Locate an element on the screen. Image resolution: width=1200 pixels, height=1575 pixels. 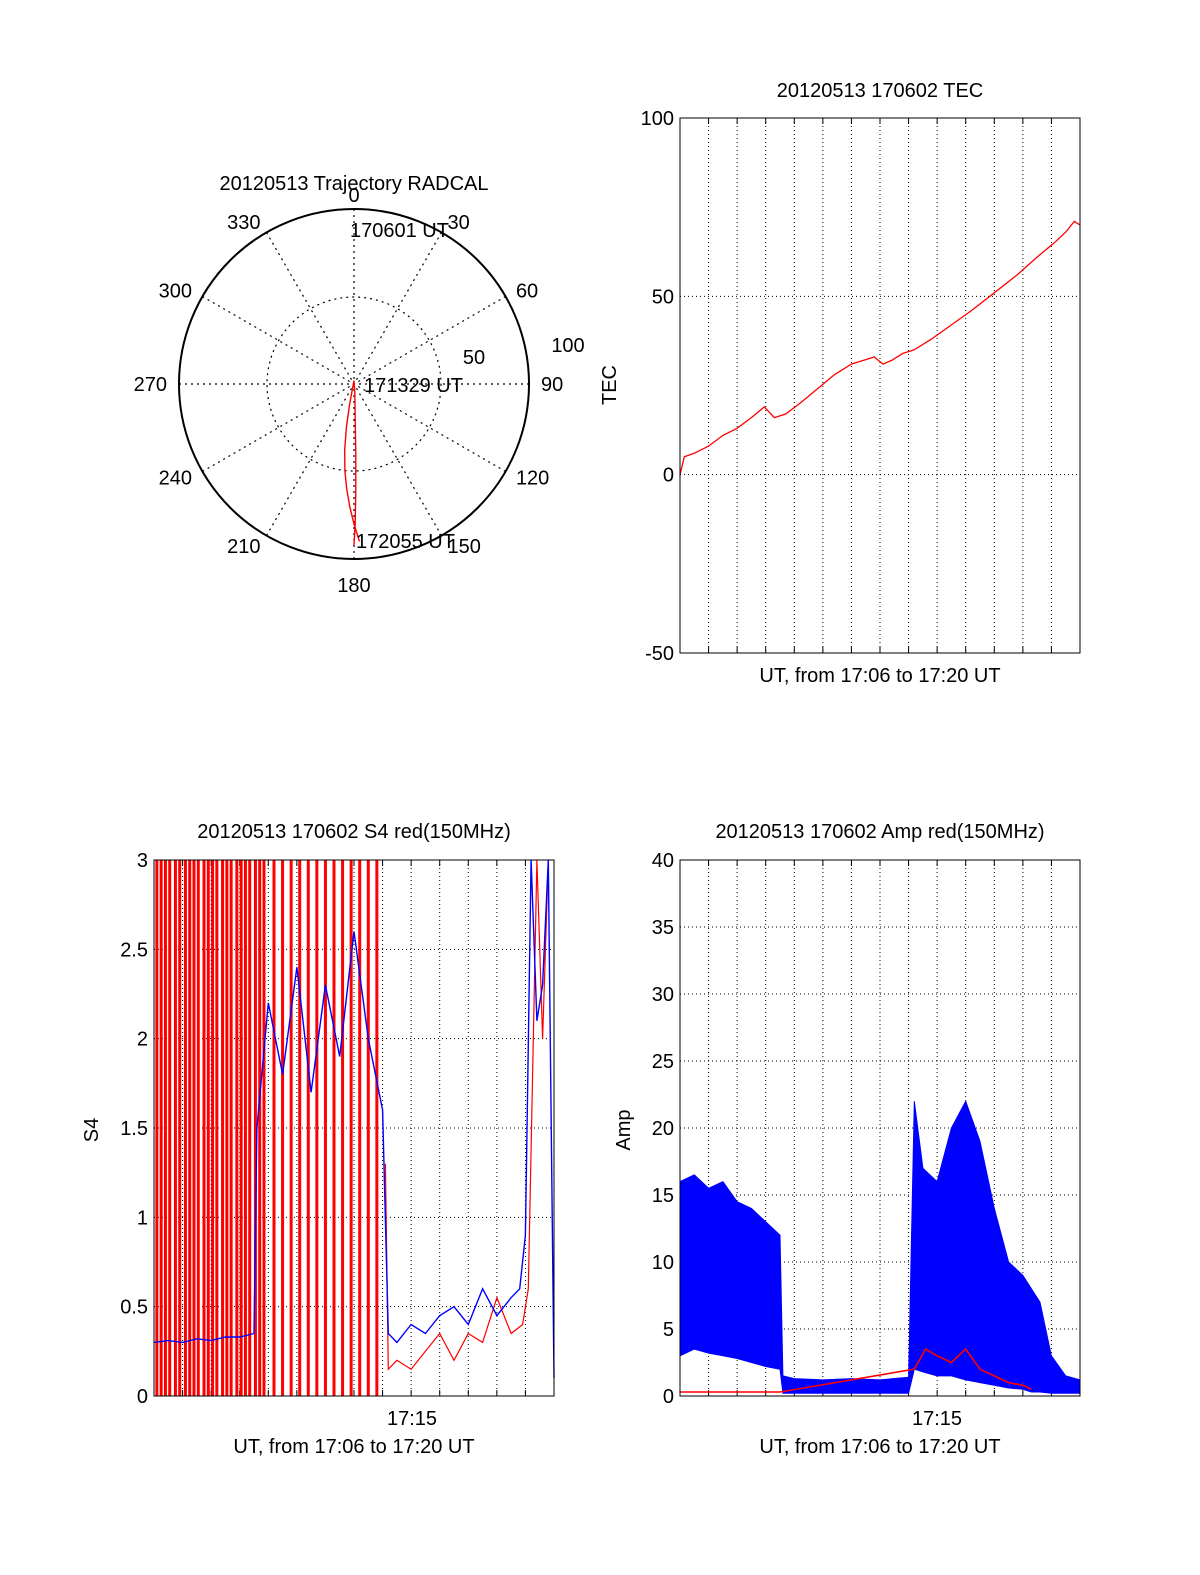
y-tick-label: 100 is located at coordinates (657, 119).